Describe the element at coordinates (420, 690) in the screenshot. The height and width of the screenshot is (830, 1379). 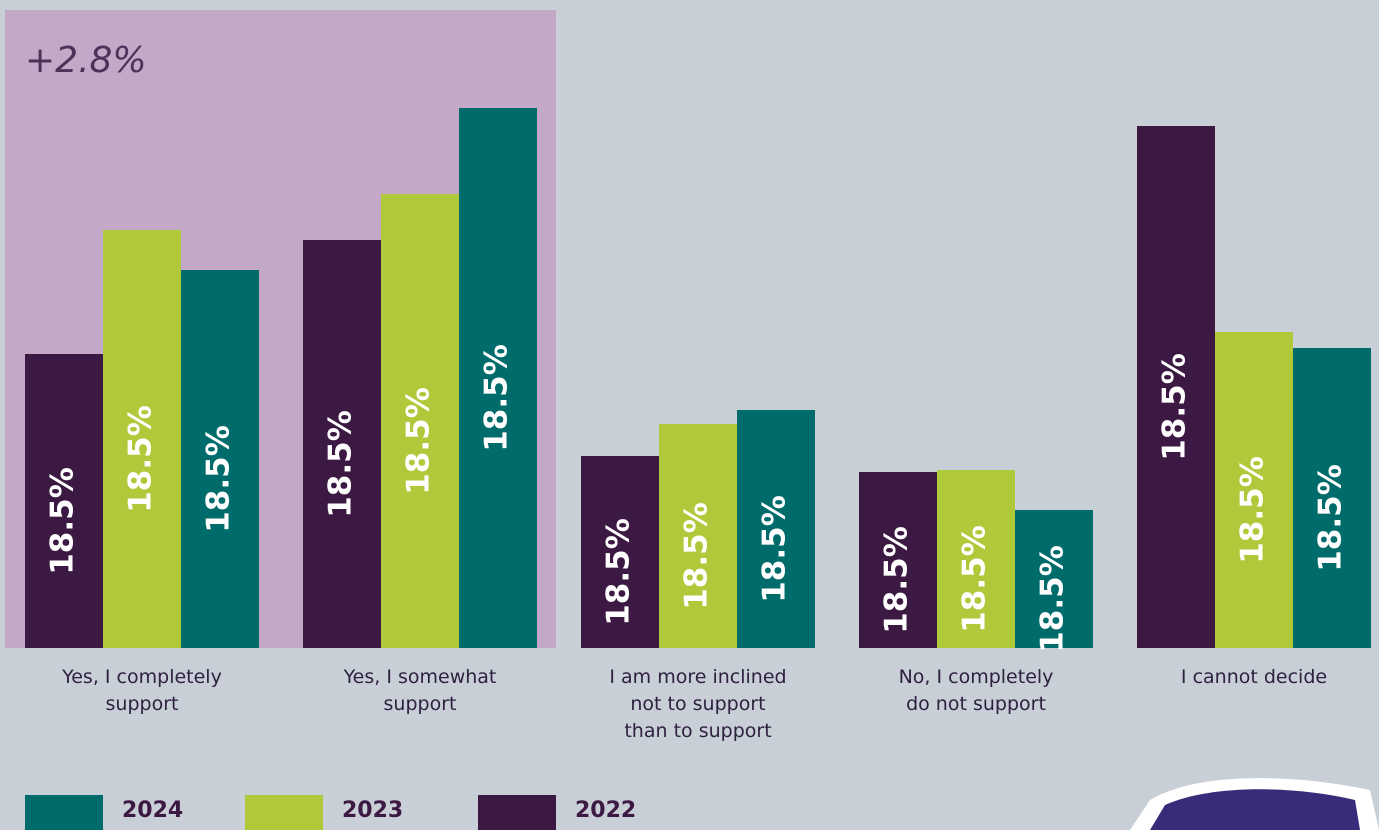
I see `category-label: Yes, I somewhat support` at that location.